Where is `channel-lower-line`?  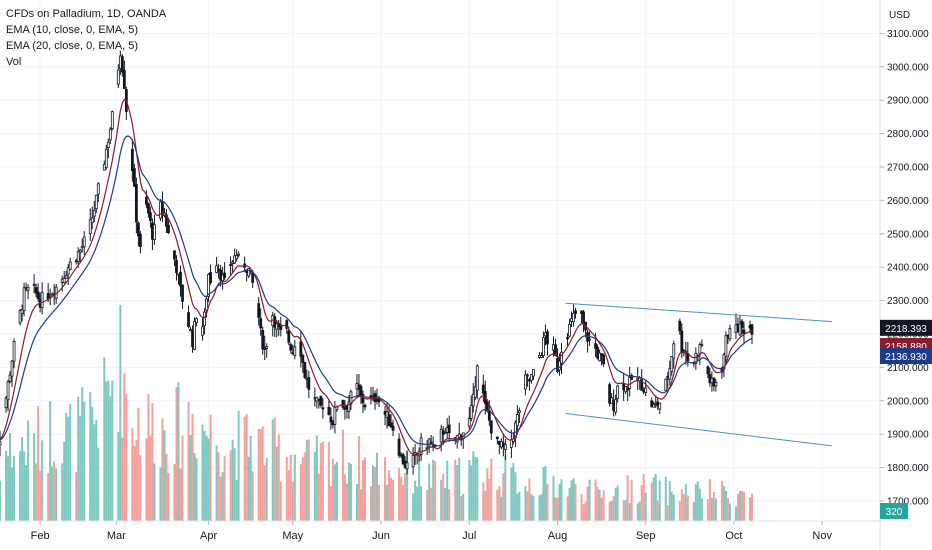
channel-lower-line is located at coordinates (699, 429).